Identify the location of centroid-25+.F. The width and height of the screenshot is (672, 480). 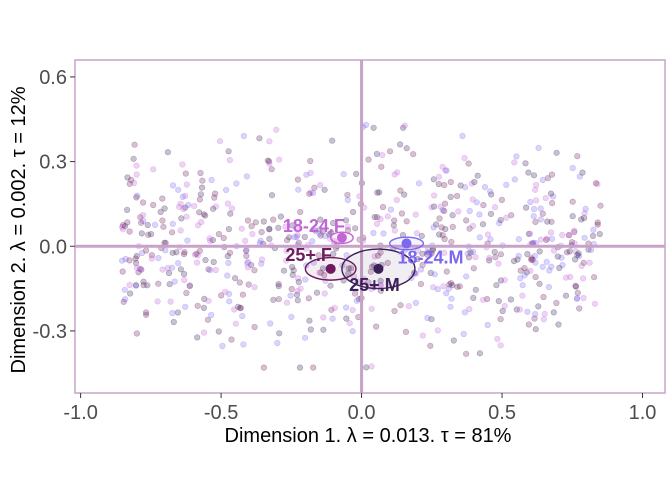
(330, 268).